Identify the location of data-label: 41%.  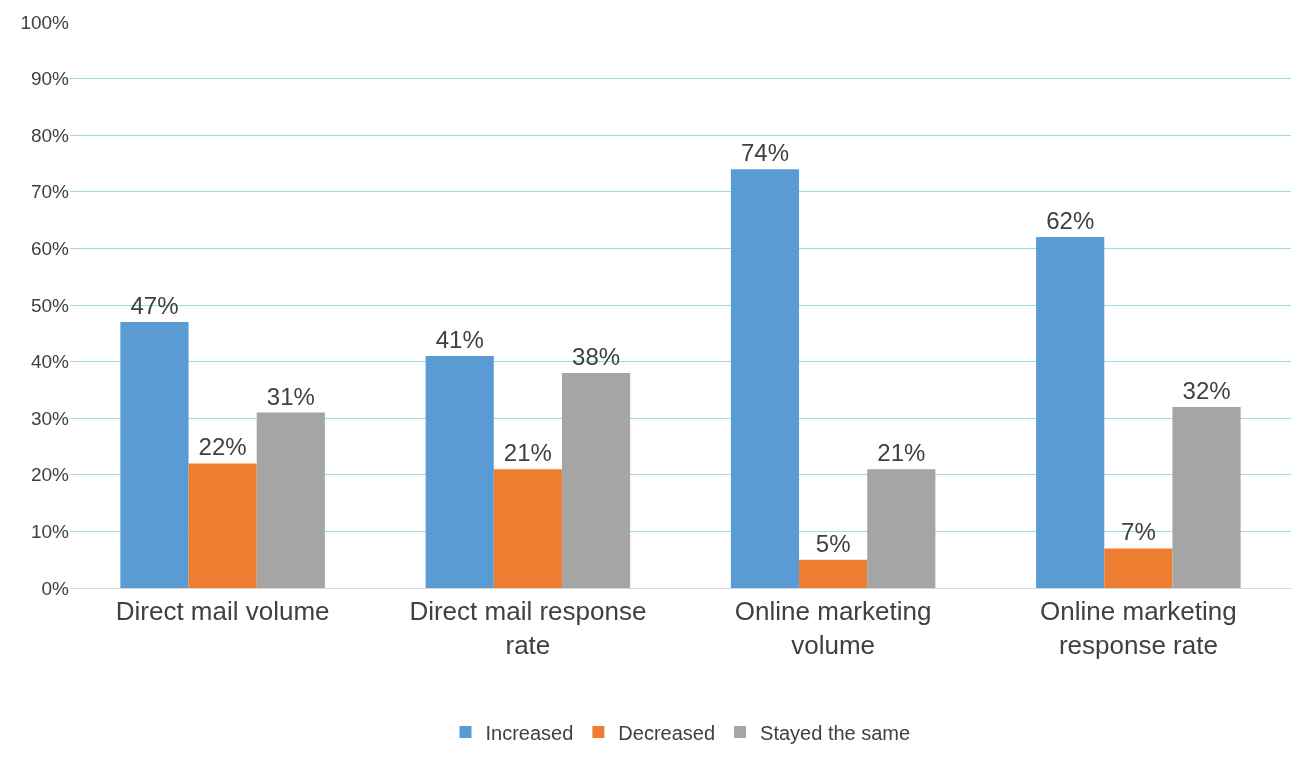
(459, 339).